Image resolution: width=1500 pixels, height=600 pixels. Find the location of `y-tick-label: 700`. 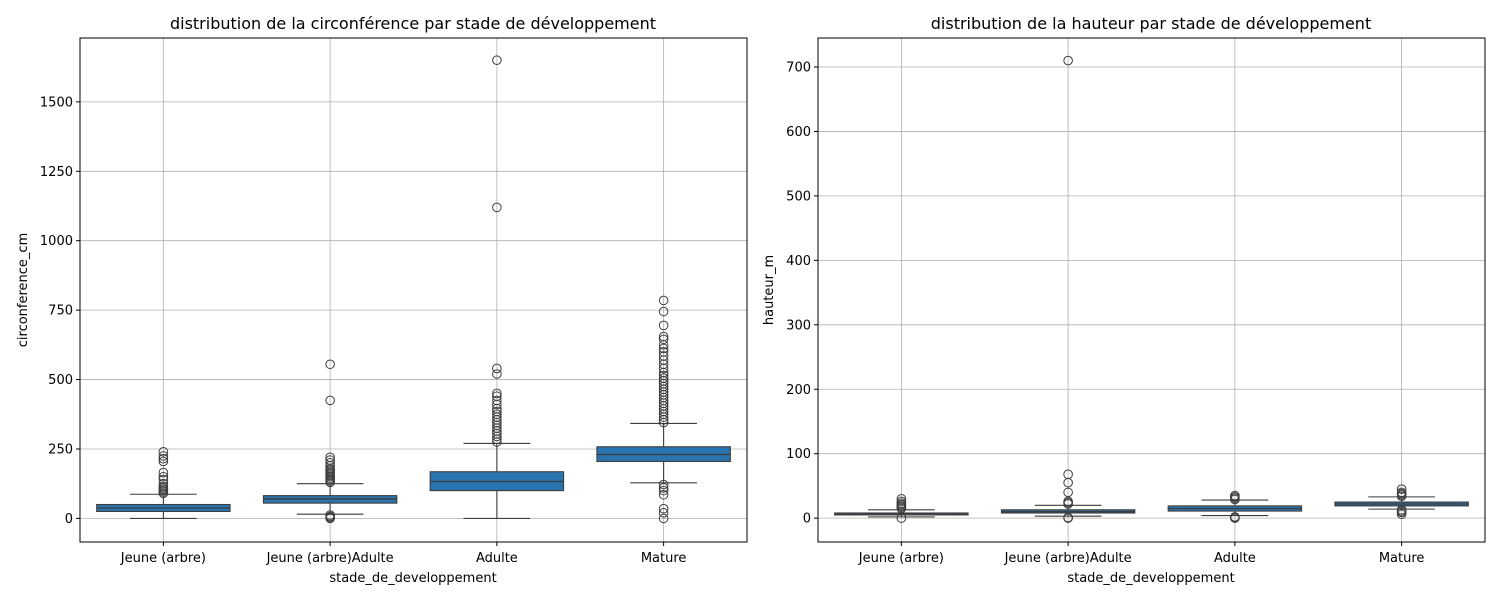

y-tick-label: 700 is located at coordinates (798, 68).